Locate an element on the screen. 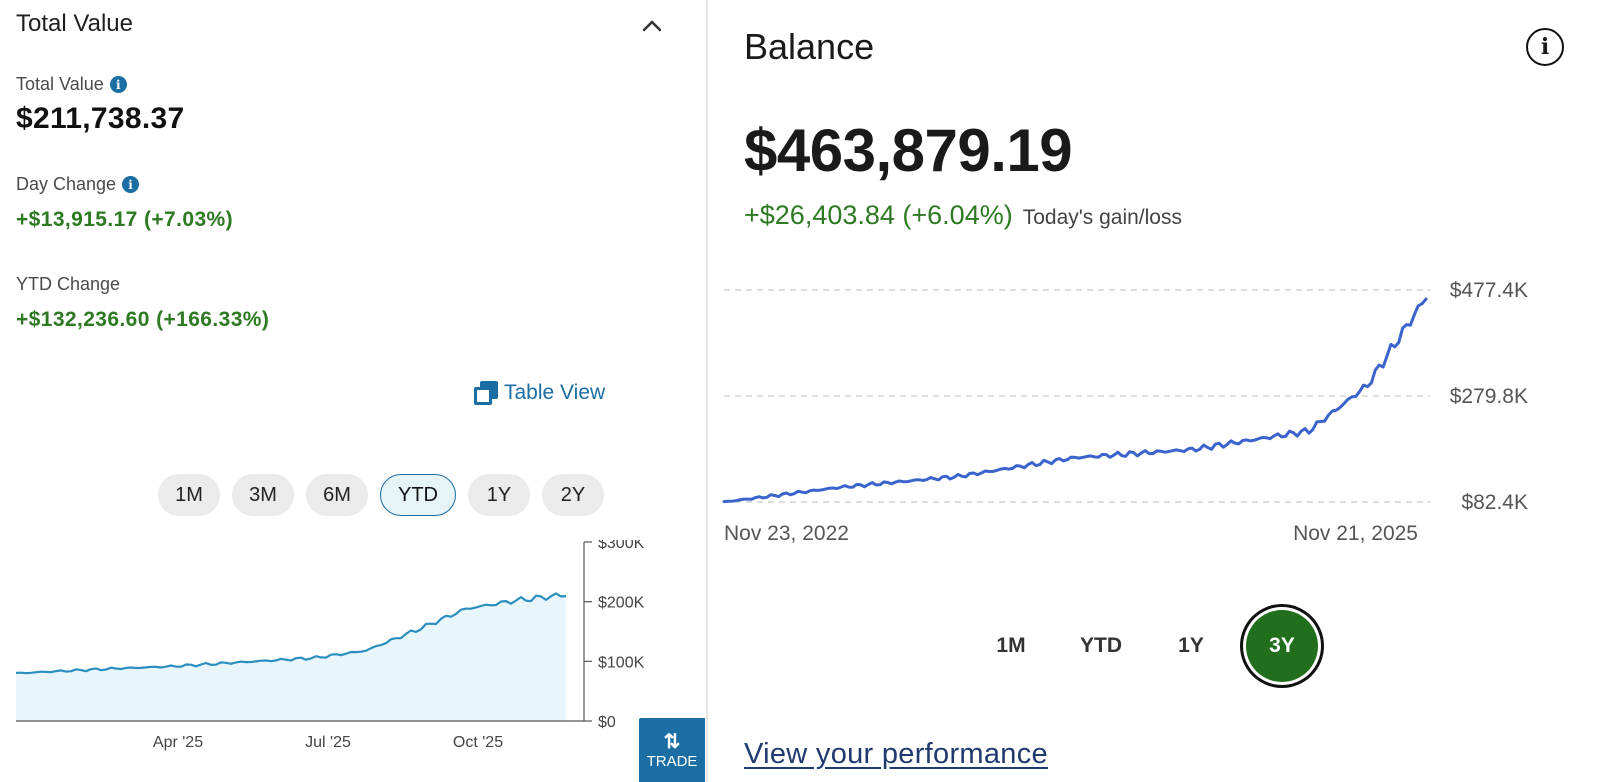 The image size is (1610, 782). panel-title: Total Value is located at coordinates (74, 23).